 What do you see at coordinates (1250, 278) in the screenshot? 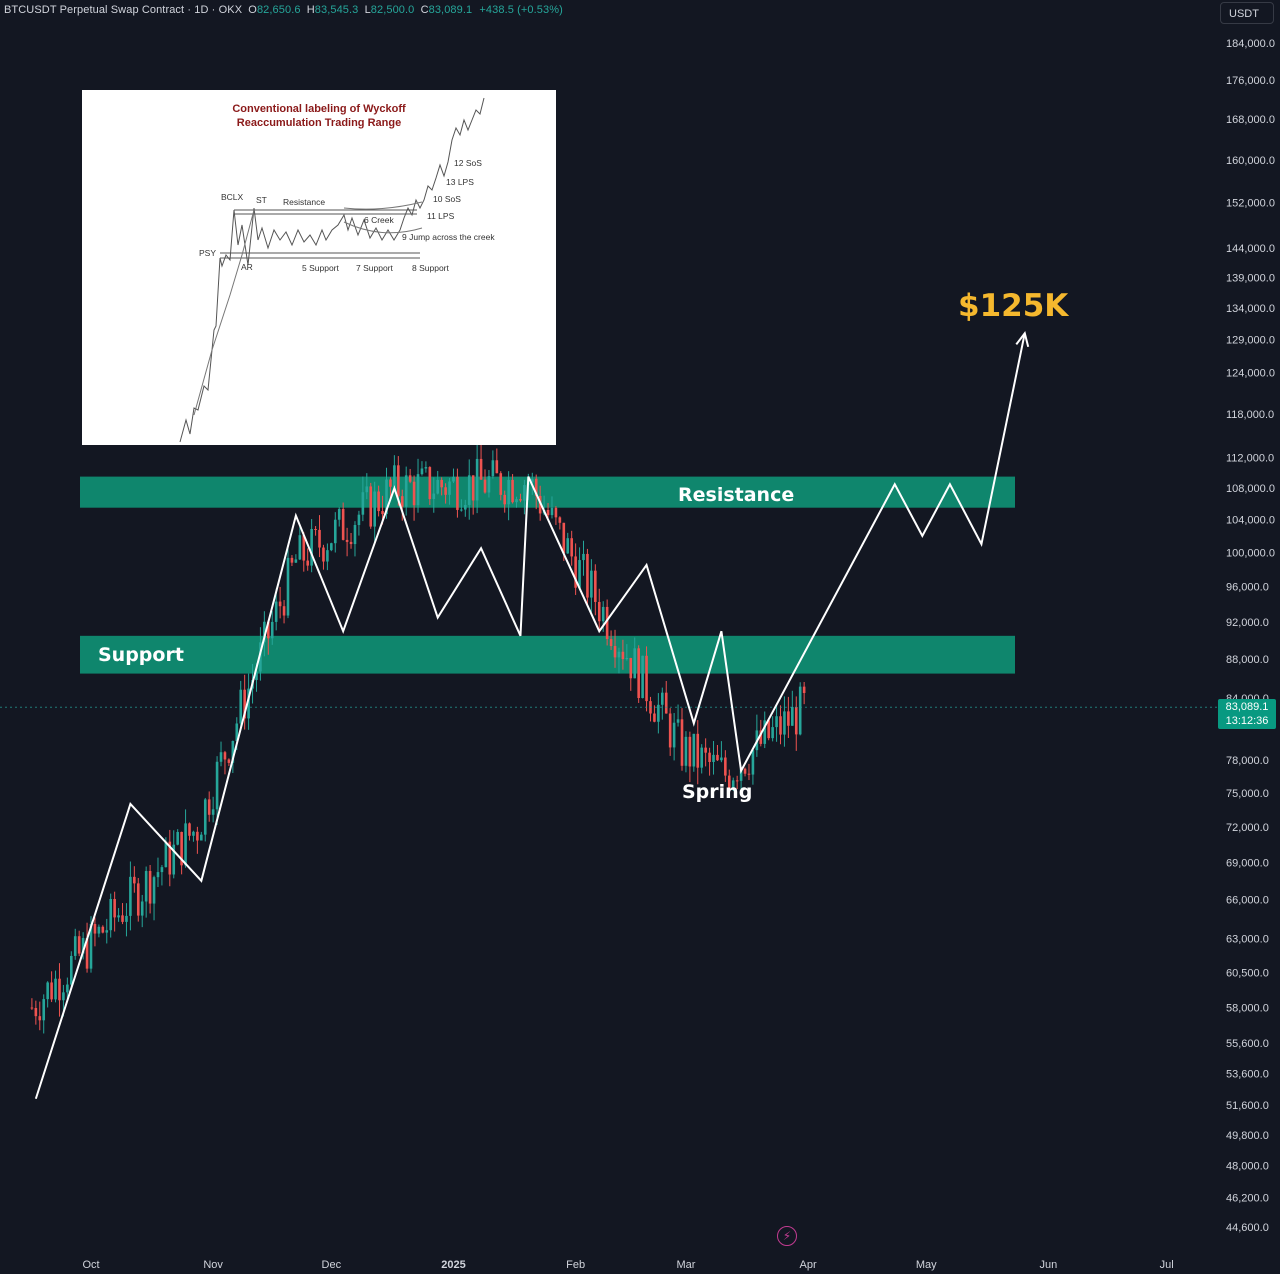
I see `price-axis-label: 139,000.0` at bounding box center [1250, 278].